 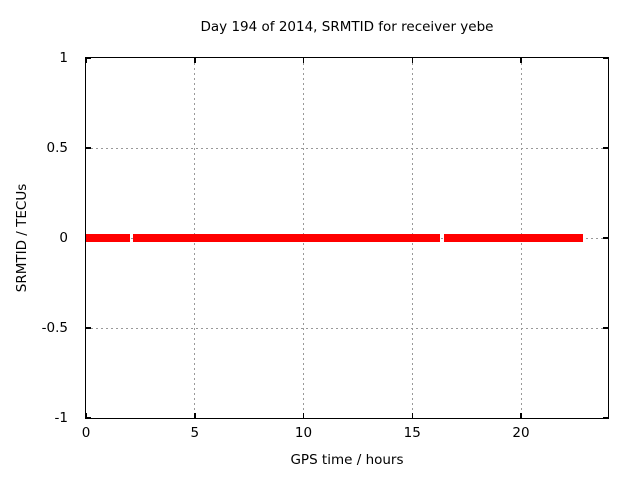 What do you see at coordinates (521, 433) in the screenshot?
I see `x-tick-label: 20` at bounding box center [521, 433].